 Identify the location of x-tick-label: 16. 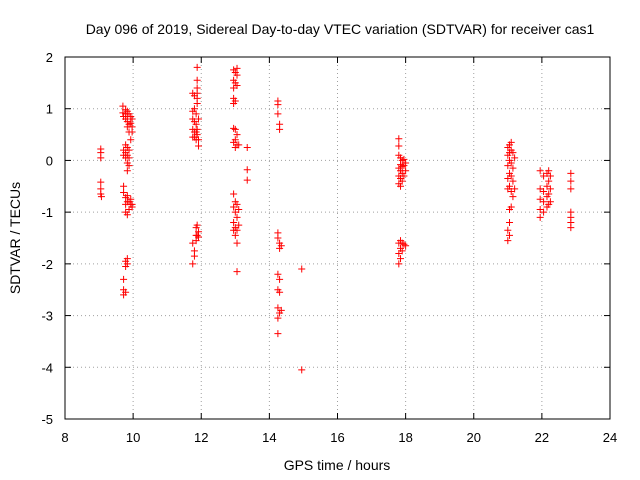
(337, 437).